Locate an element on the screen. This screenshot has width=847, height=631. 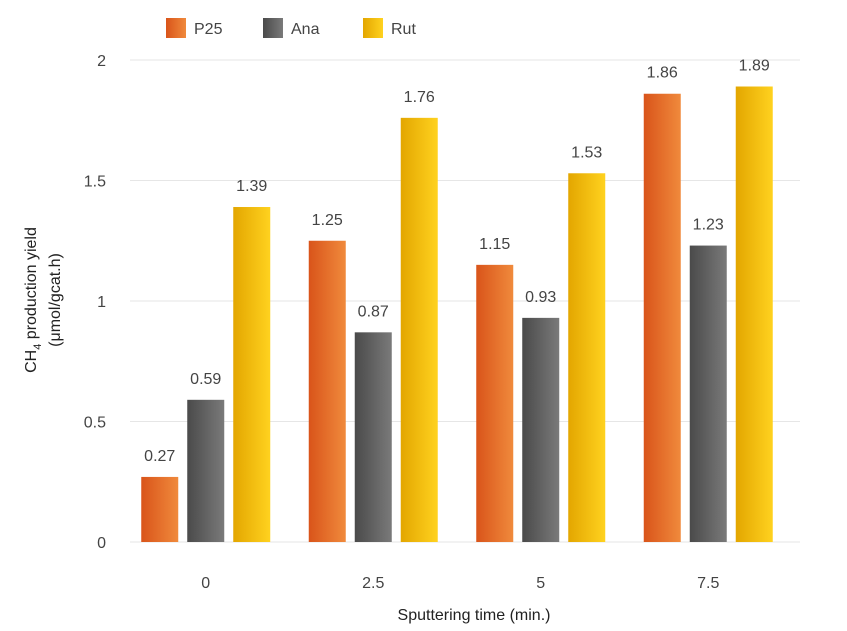
legend-label-ana: Ana is located at coordinates (305, 29).